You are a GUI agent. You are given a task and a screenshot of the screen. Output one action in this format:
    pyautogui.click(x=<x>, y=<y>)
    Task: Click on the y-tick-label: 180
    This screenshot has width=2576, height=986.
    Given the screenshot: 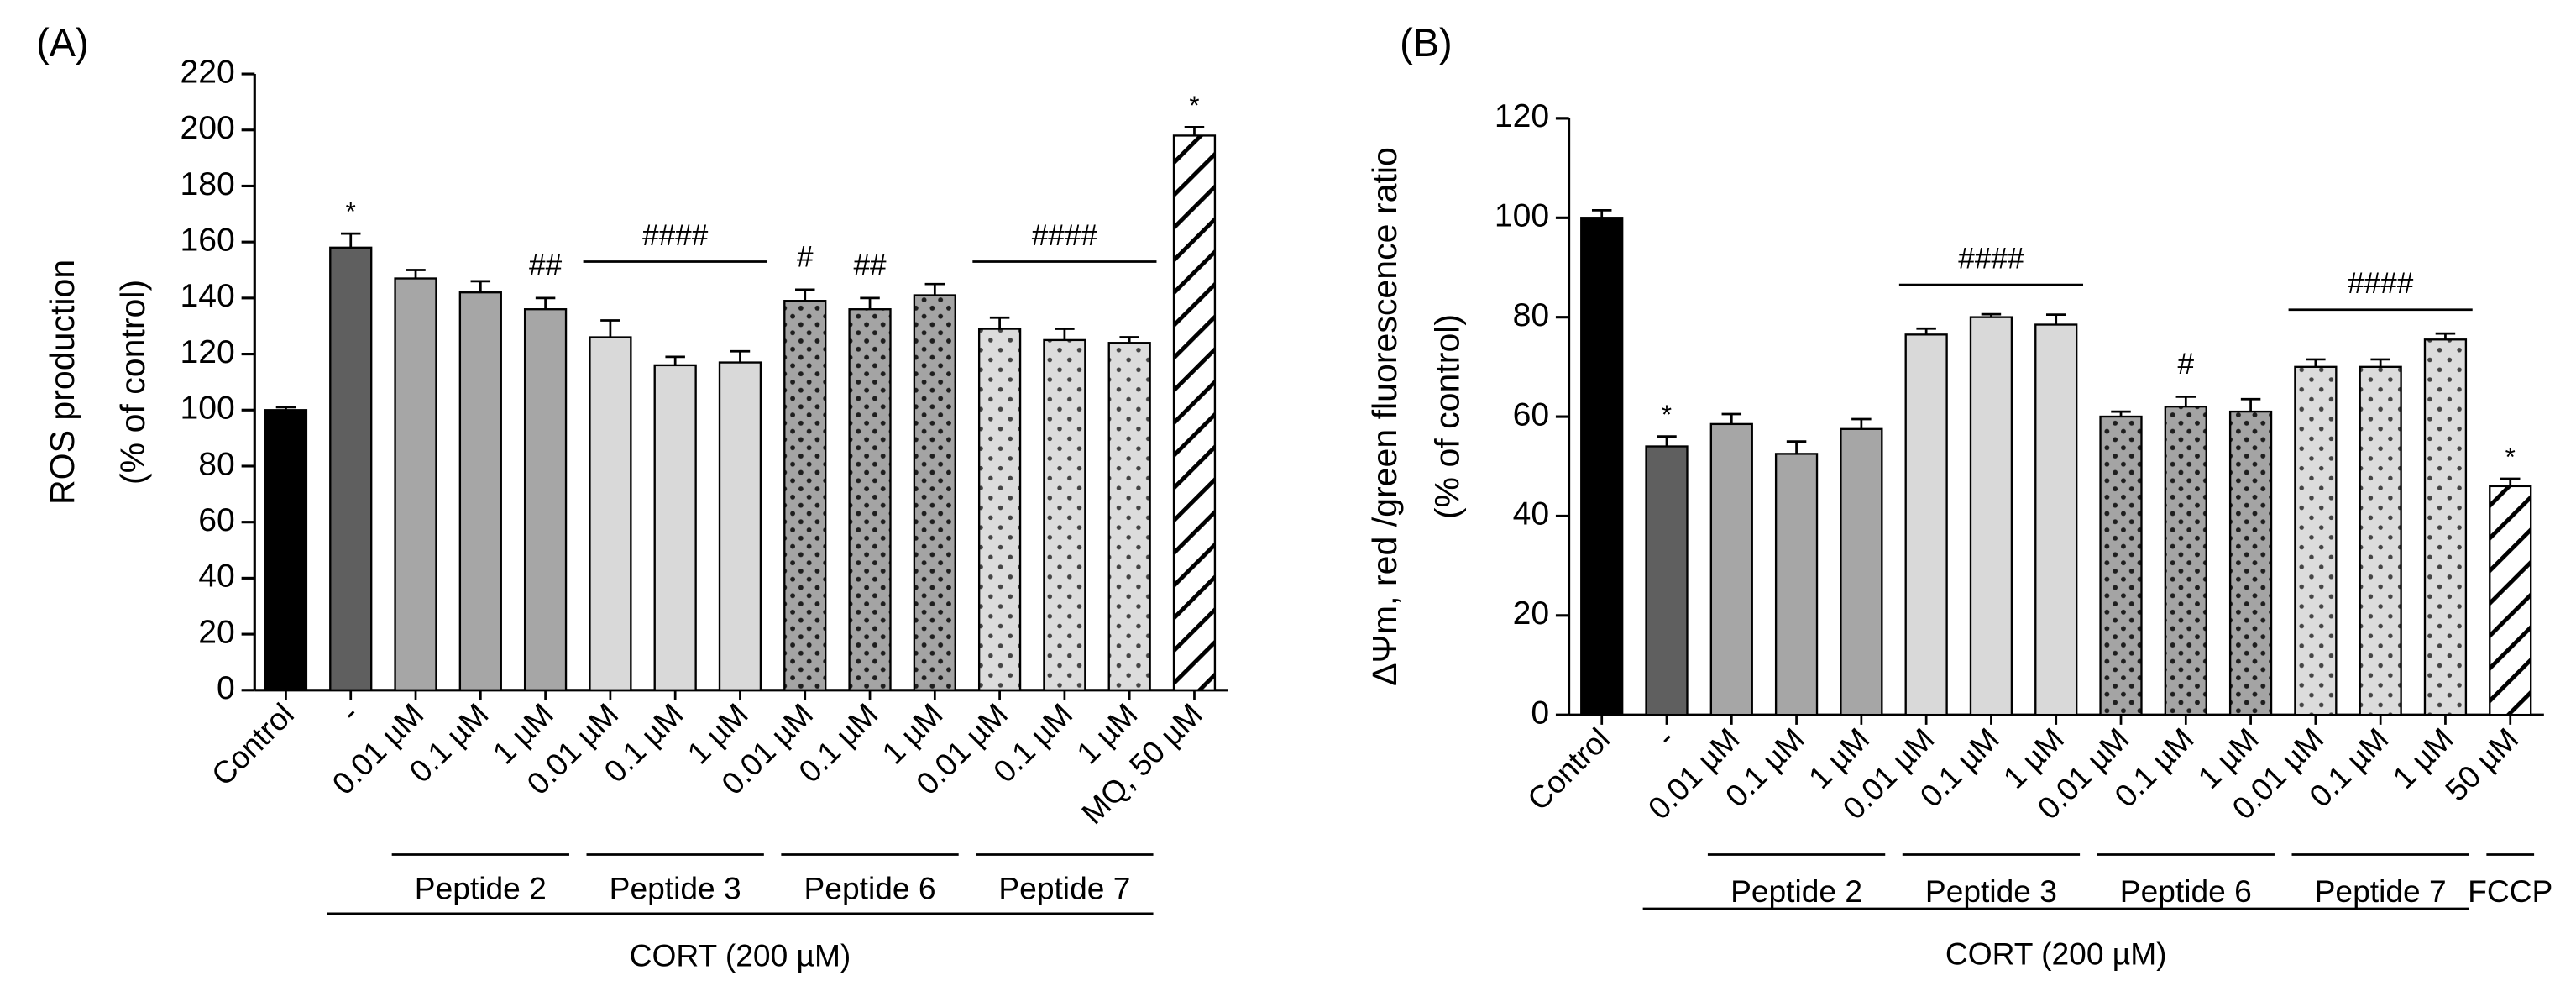 What is the action you would take?
    pyautogui.click(x=208, y=184)
    